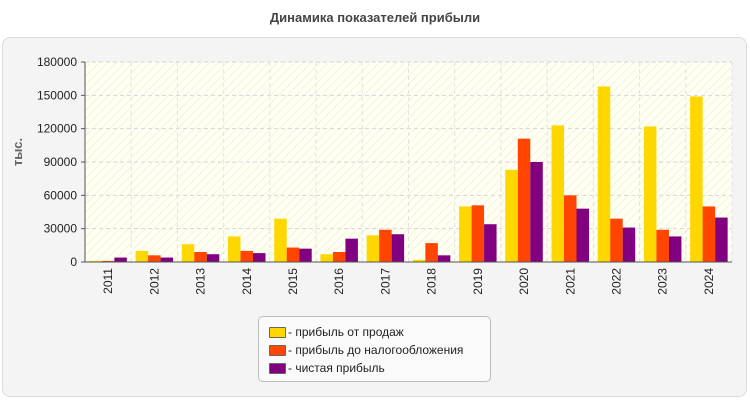 The image size is (750, 400). I want to click on y-tick-label: 0, so click(73, 262).